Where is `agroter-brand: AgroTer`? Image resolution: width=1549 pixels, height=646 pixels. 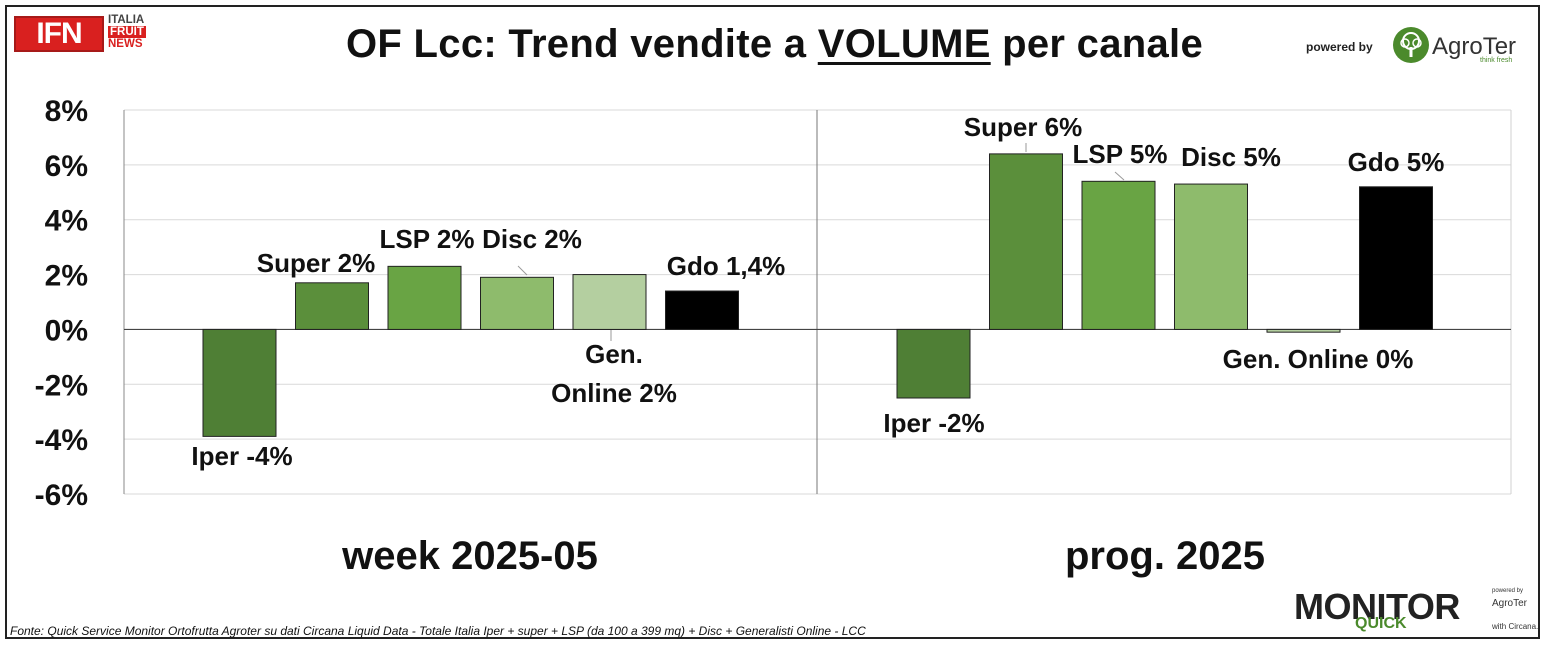
agroter-brand: AgroTer is located at coordinates (1474, 46).